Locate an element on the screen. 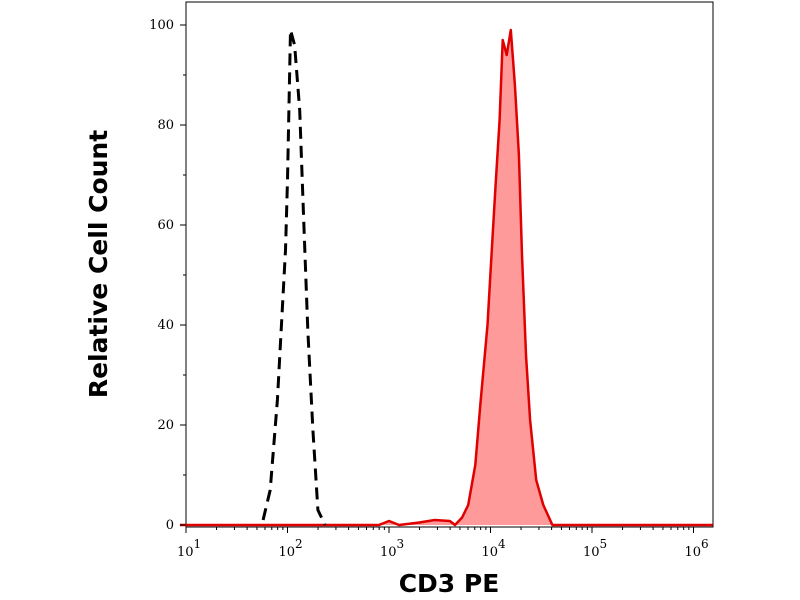  y-tick-label: 20 is located at coordinates (165, 425).